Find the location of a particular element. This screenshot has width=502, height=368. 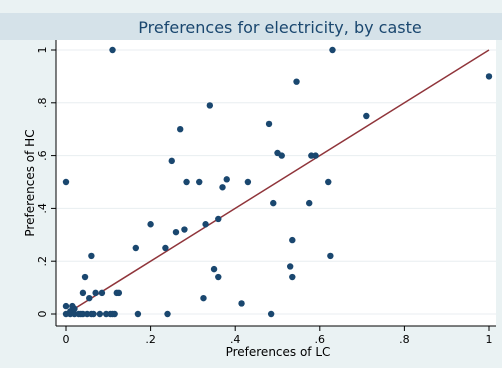

y-axis-title: Preferences of HC is located at coordinates (30, 182).